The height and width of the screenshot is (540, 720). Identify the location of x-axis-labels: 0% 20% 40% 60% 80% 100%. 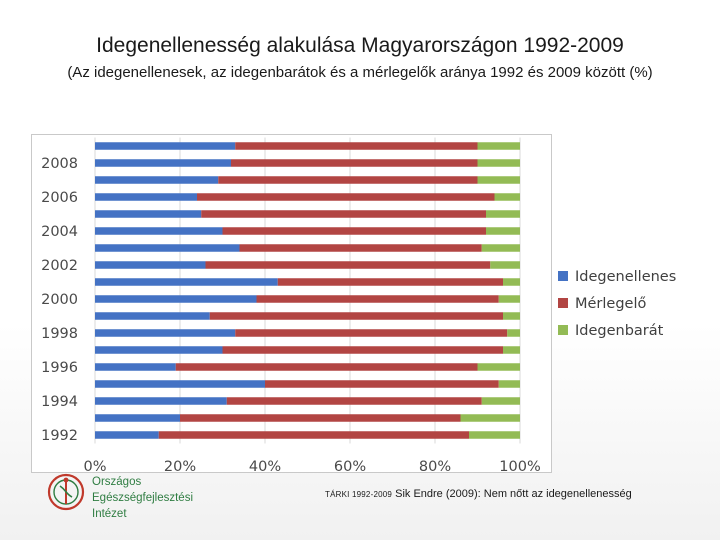
(311, 467).